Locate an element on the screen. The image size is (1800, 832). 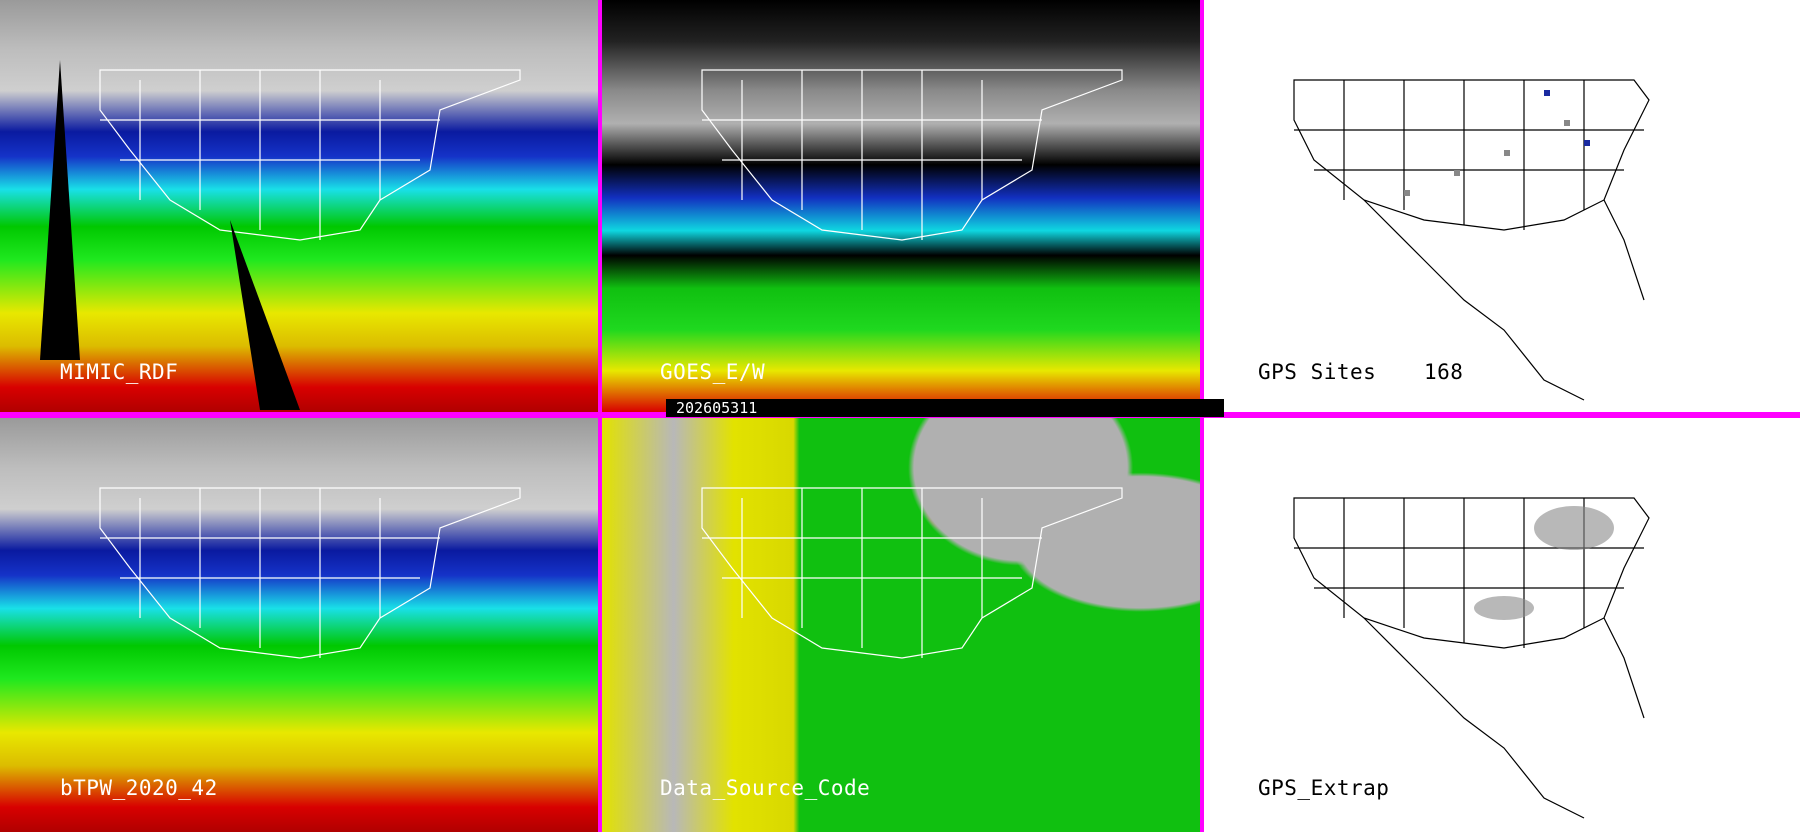
panel-label: MIMIC_RDF is located at coordinates (119, 372).